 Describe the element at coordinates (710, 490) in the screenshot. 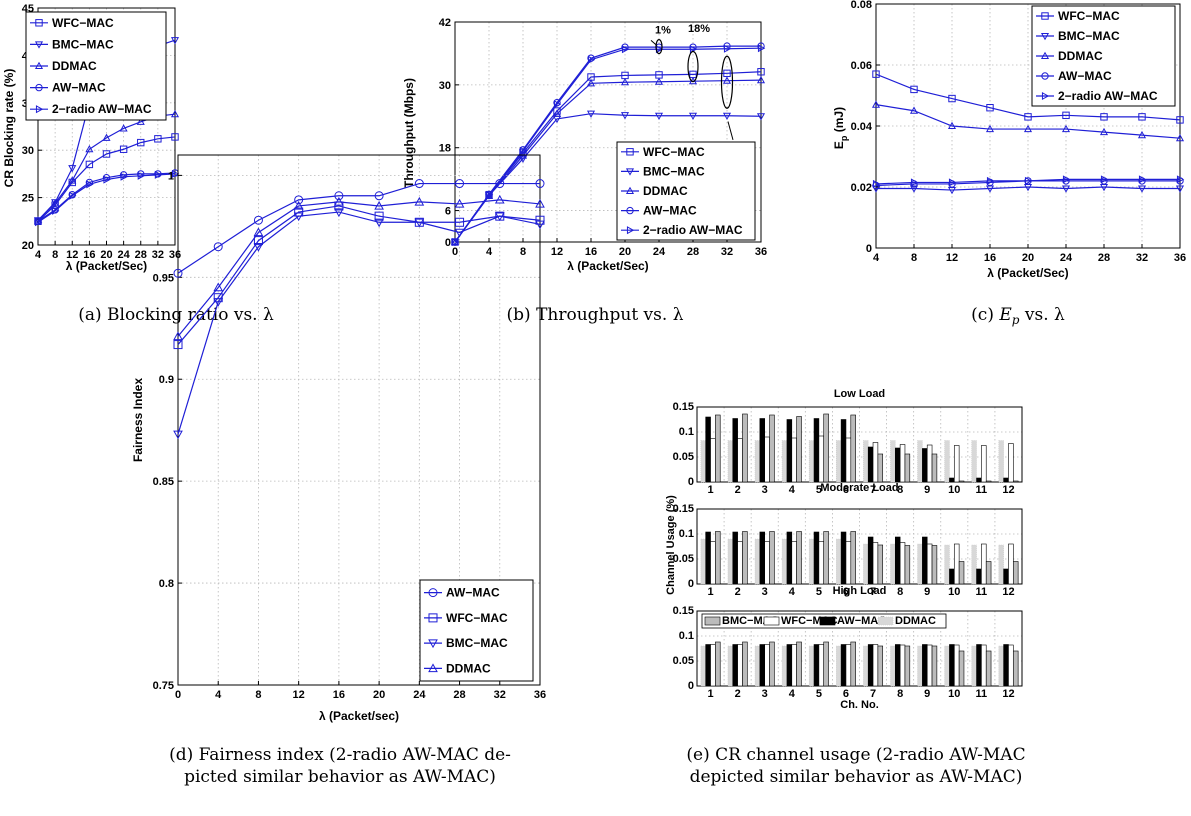

I see `x-tick-label: 1` at that location.